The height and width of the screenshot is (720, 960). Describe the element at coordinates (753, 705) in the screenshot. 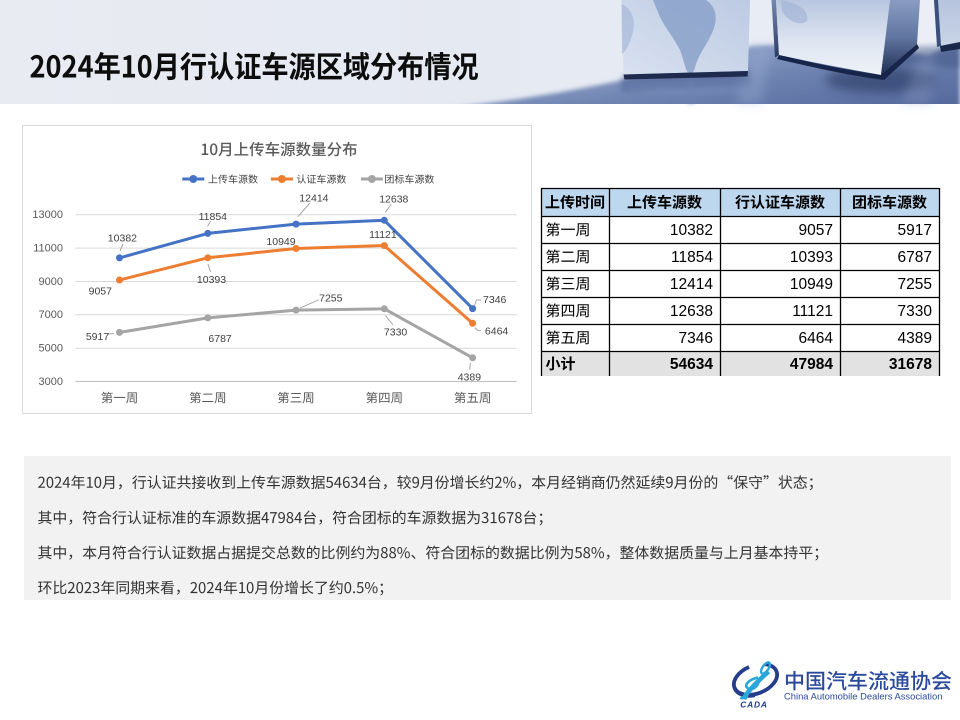

I see `svg-text: CADA` at that location.